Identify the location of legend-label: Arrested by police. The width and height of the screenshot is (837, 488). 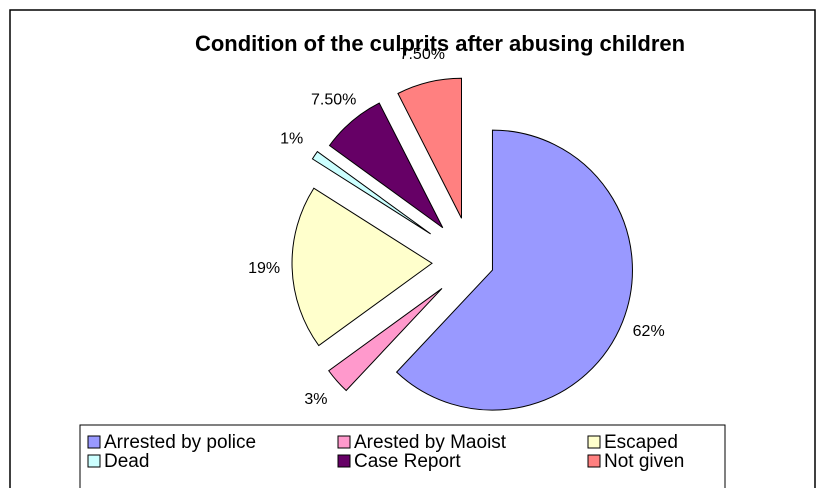
(180, 442).